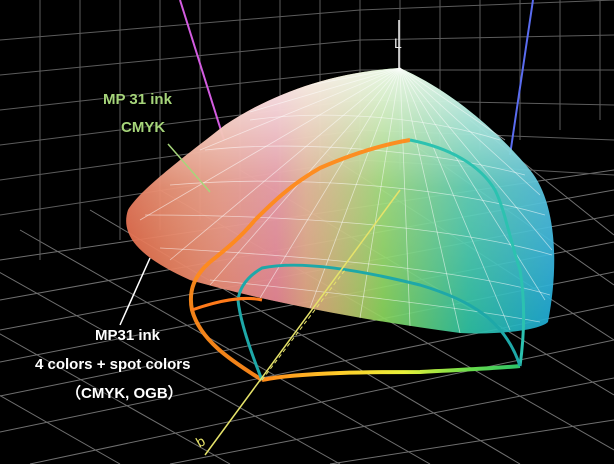 This screenshot has width=614, height=464. Describe the element at coordinates (128, 335) in the screenshot. I see `spot-label-line1: MP31 ink` at that location.